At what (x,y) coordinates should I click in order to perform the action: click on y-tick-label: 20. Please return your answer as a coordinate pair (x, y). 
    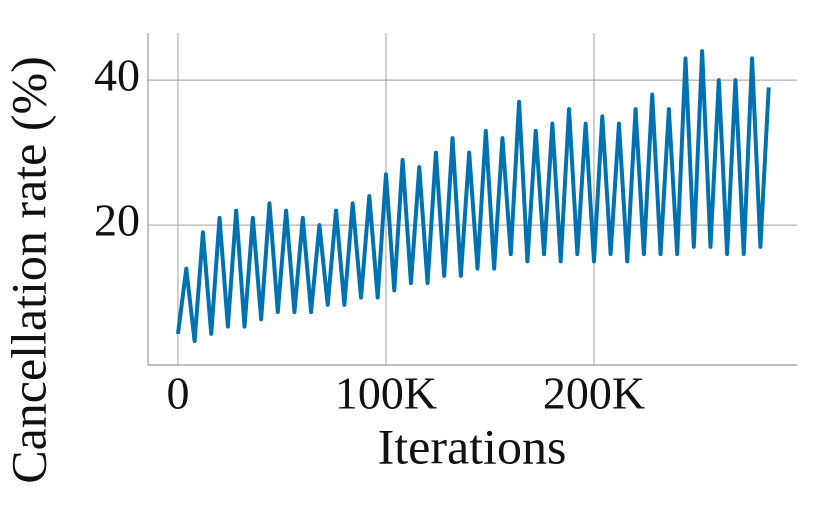
    Looking at the image, I should click on (117, 220).